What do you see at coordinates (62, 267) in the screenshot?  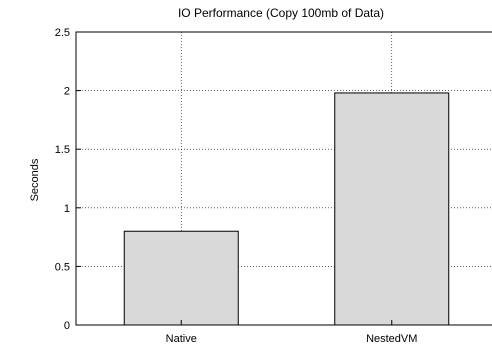 I see `y-tick-label: 0.5` at bounding box center [62, 267].